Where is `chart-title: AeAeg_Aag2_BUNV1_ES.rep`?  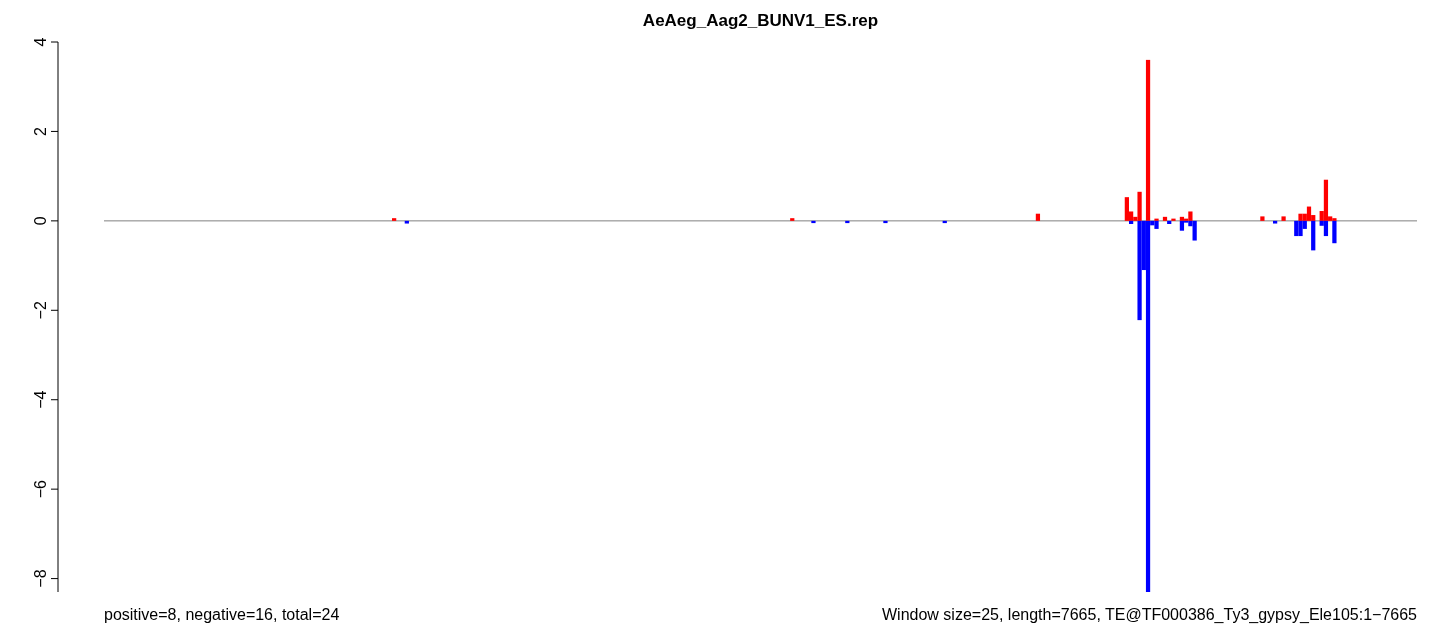
chart-title: AeAeg_Aag2_BUNV1_ES.rep is located at coordinates (760, 20).